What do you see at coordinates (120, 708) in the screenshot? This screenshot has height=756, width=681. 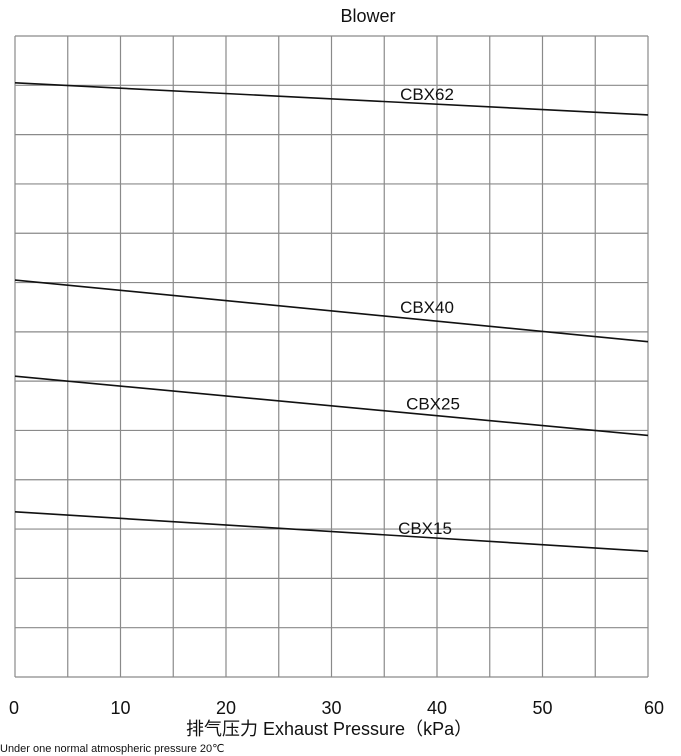 I see `x-tick-label: 10` at bounding box center [120, 708].